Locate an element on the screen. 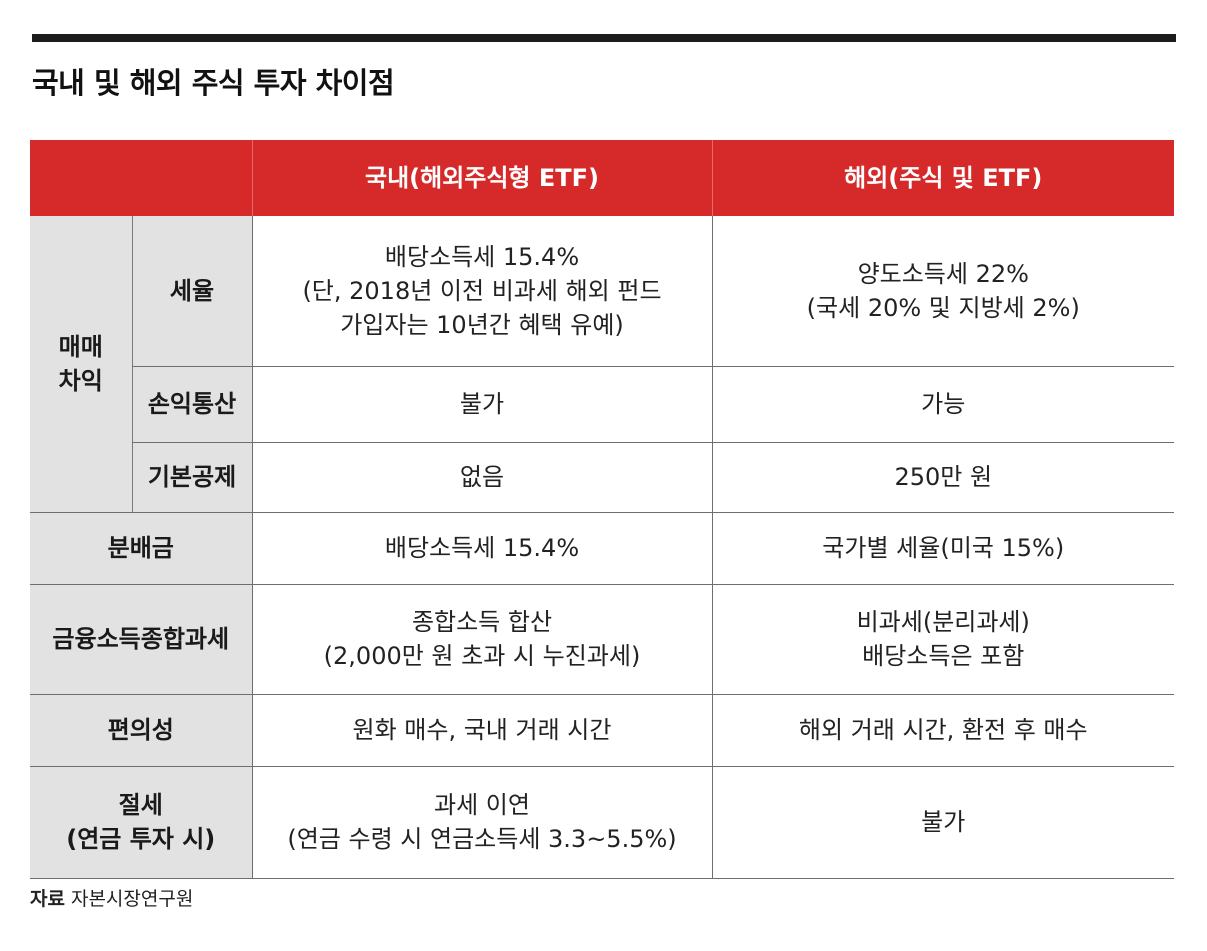 The image size is (1207, 951). row-label-basic-deduction: 기본공제 is located at coordinates (191, 477).